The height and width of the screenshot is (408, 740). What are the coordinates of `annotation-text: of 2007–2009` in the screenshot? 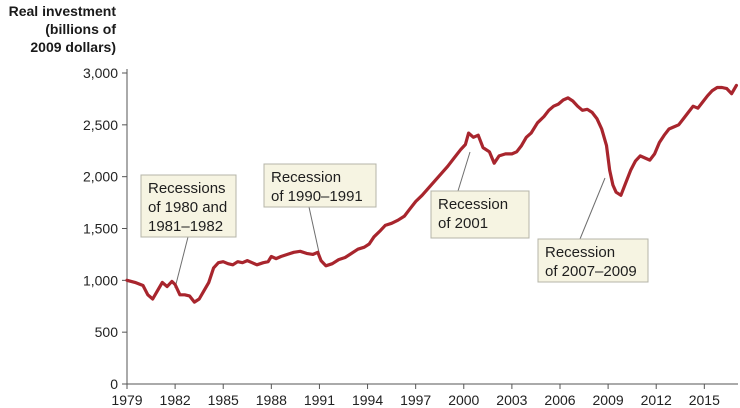 It's located at (591, 271).